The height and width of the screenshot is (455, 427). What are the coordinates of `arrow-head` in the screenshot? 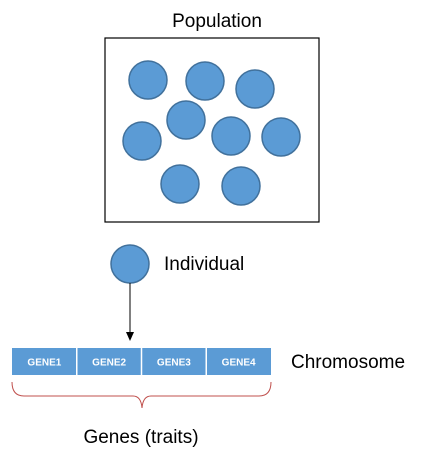 It's located at (130, 336).